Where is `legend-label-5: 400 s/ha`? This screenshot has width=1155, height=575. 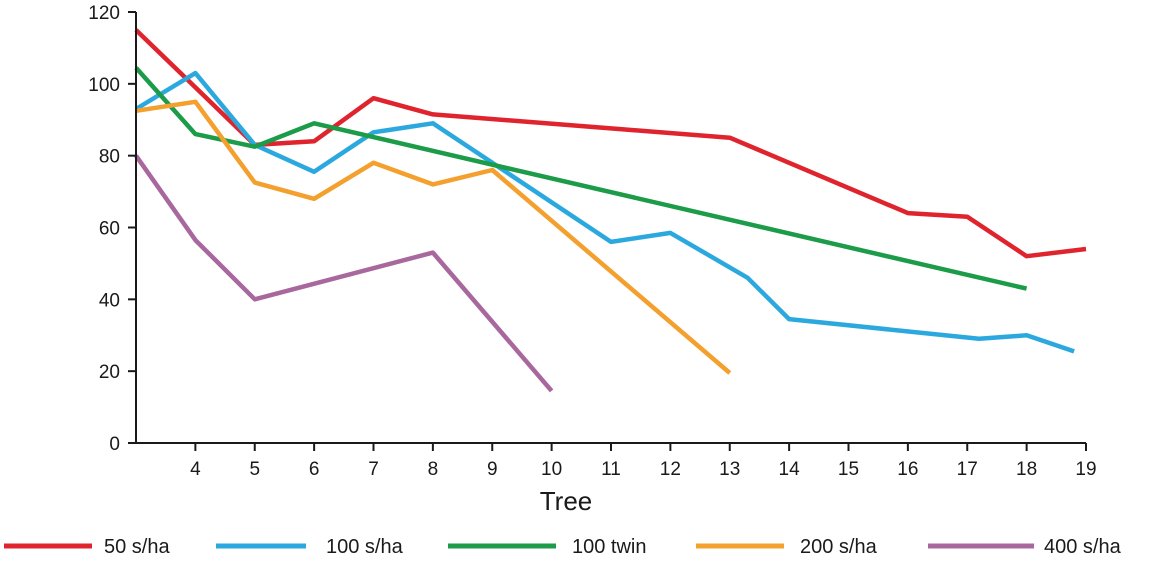 legend-label-5: 400 s/ha is located at coordinates (1083, 547).